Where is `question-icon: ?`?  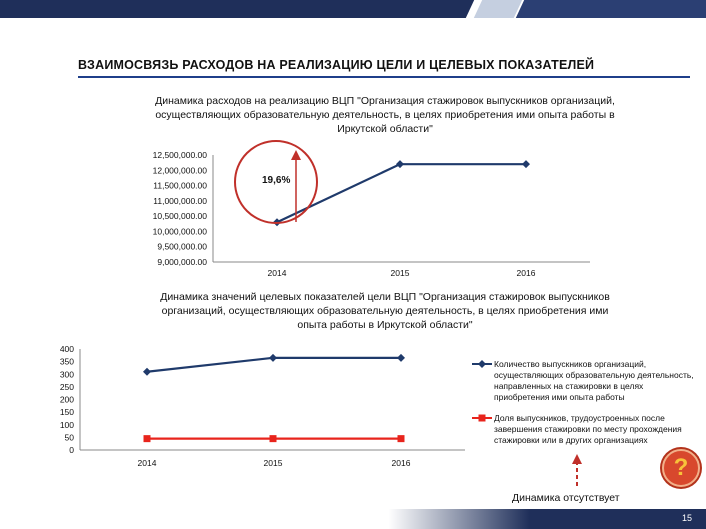
question-icon: ? is located at coordinates (681, 468).